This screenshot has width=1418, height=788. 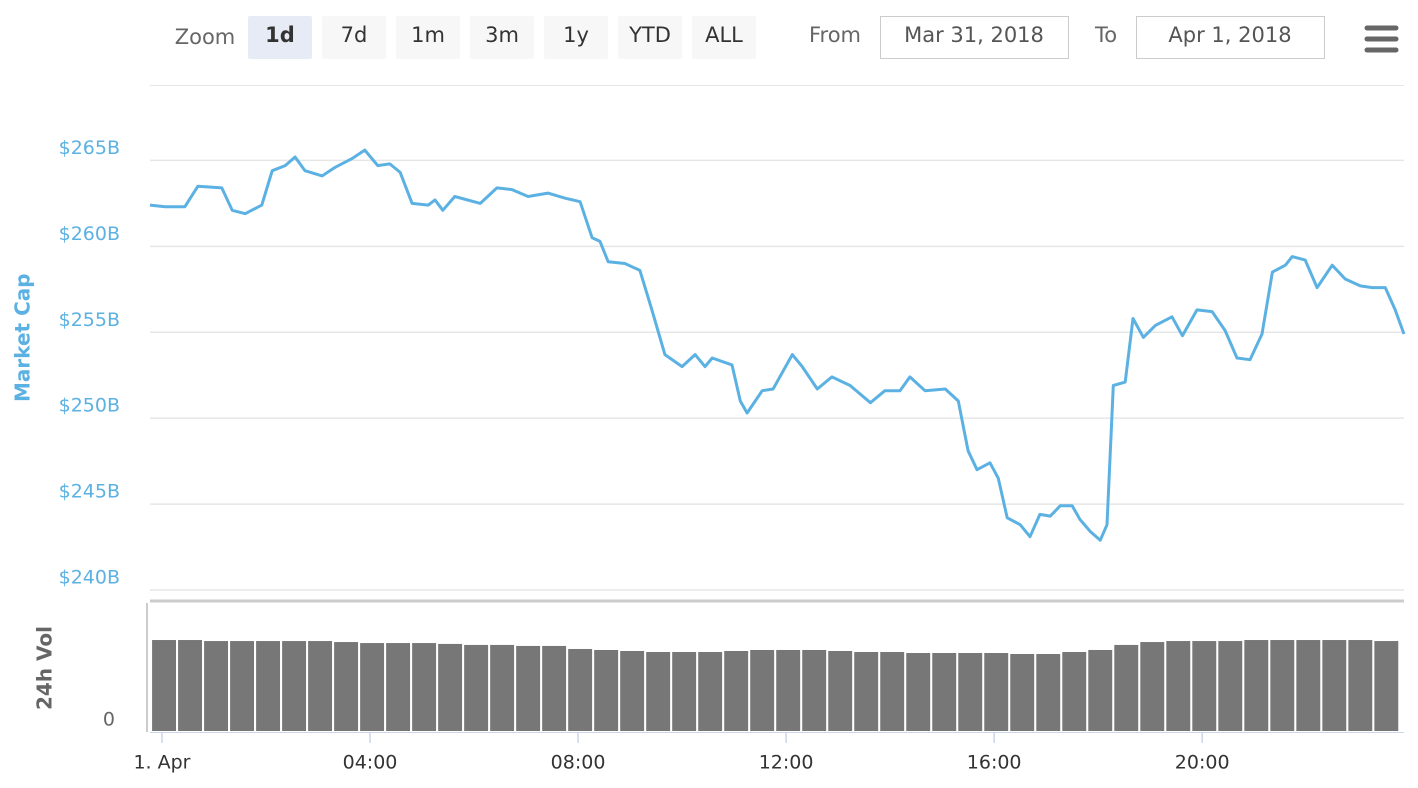 What do you see at coordinates (89, 406) in the screenshot?
I see `y-tick-label: $250B` at bounding box center [89, 406].